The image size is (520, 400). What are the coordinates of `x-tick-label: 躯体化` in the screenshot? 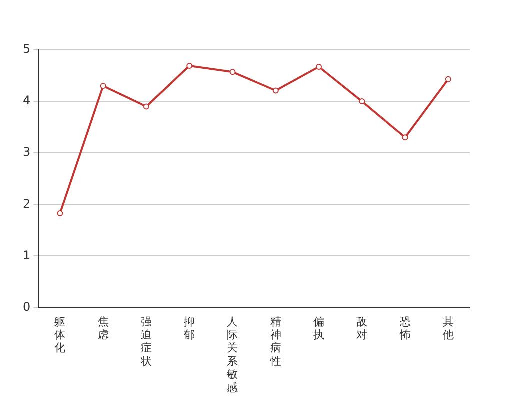 It's located at (60, 335).